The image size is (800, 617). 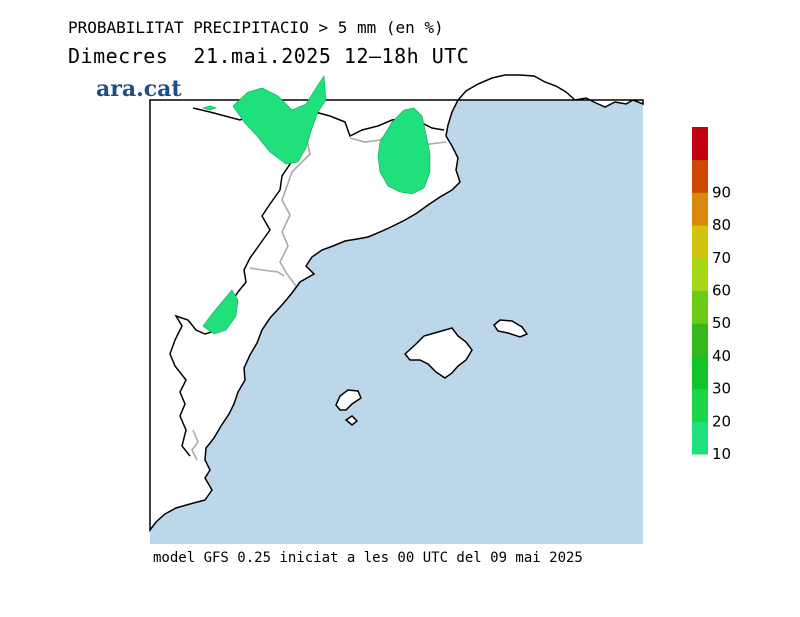 What do you see at coordinates (316, 205) in the screenshot?
I see `precipitation-areas` at bounding box center [316, 205].